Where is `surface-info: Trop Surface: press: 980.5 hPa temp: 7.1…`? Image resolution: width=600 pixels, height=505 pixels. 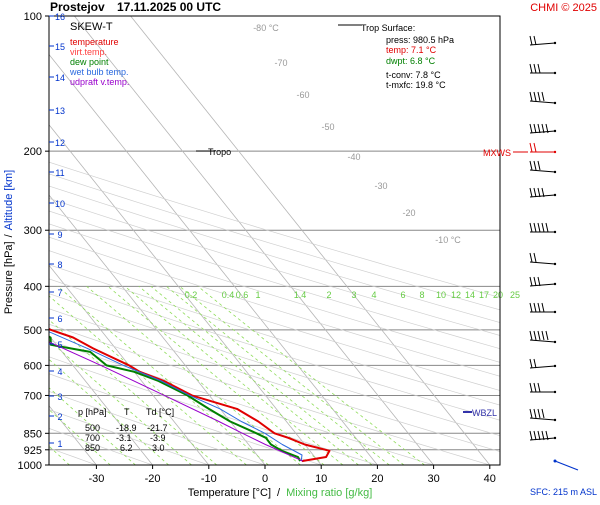 surface-info: Trop Surface: press: 980.5 hPa temp: 7.1… is located at coordinates (407, 56).